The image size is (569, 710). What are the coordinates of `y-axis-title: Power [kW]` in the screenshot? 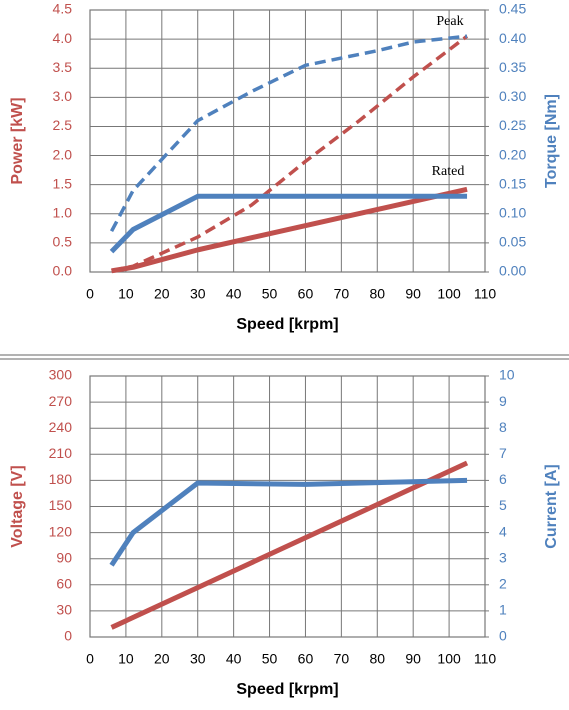 It's located at (17, 140).